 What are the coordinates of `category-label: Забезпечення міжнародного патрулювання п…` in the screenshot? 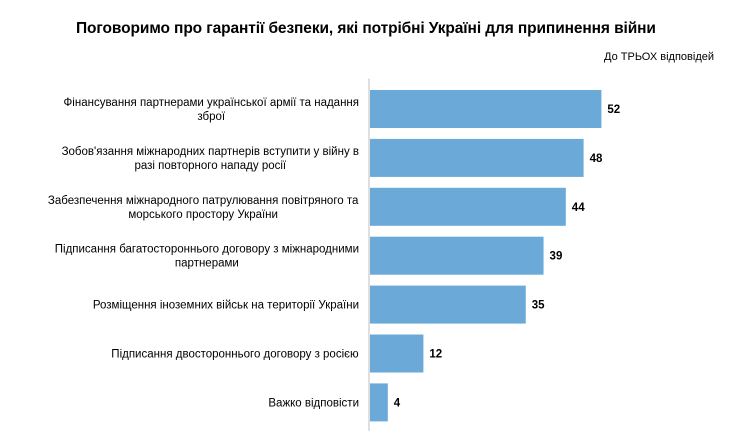 It's located at (203, 208).